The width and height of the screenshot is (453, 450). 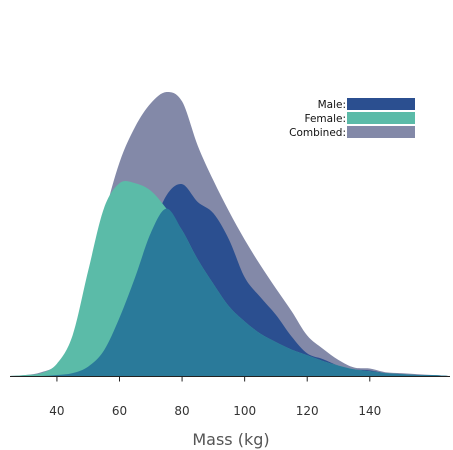 I want to click on x-tick-label: 40, so click(x=56, y=411).